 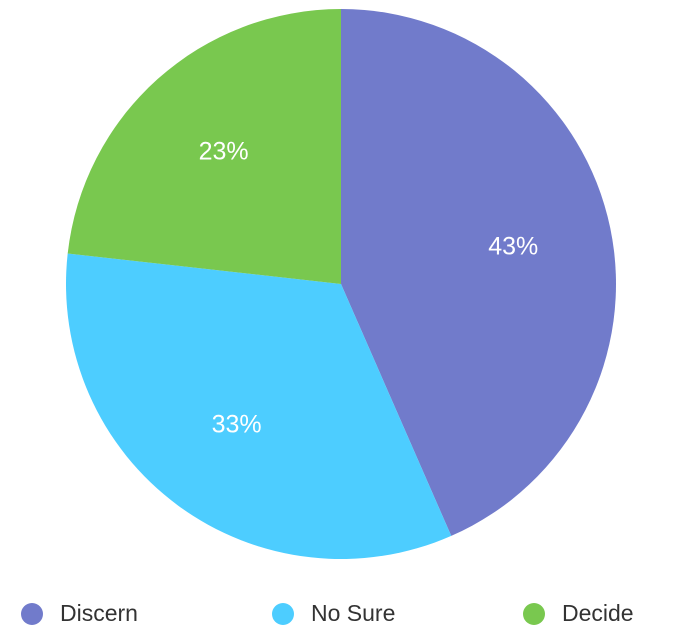 What do you see at coordinates (224, 151) in the screenshot?
I see `slice-label: 23%` at bounding box center [224, 151].